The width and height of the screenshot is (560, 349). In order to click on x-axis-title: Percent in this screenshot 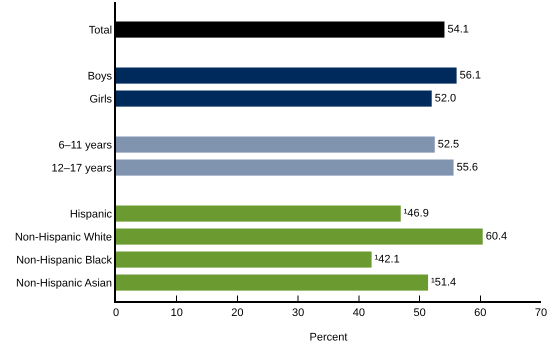, I will do `click(329, 338)`.